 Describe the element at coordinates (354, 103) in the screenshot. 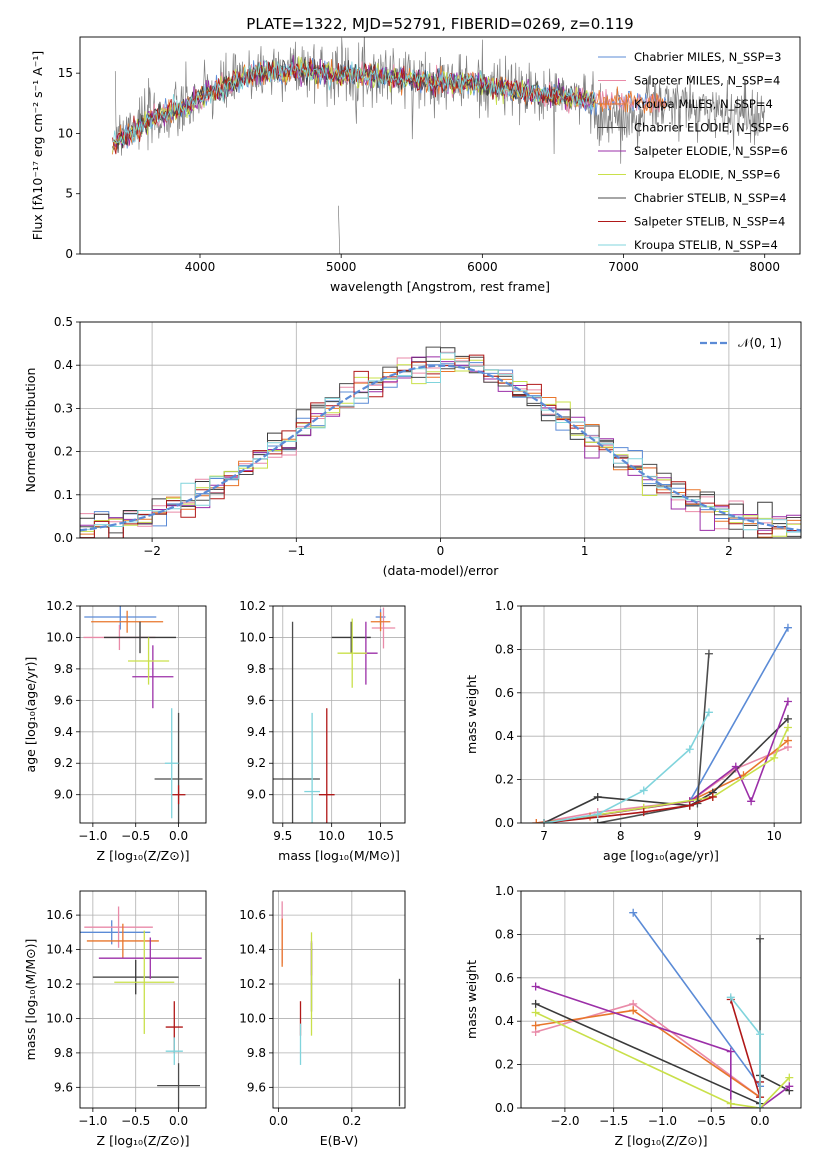

I see `model-spectrum` at that location.